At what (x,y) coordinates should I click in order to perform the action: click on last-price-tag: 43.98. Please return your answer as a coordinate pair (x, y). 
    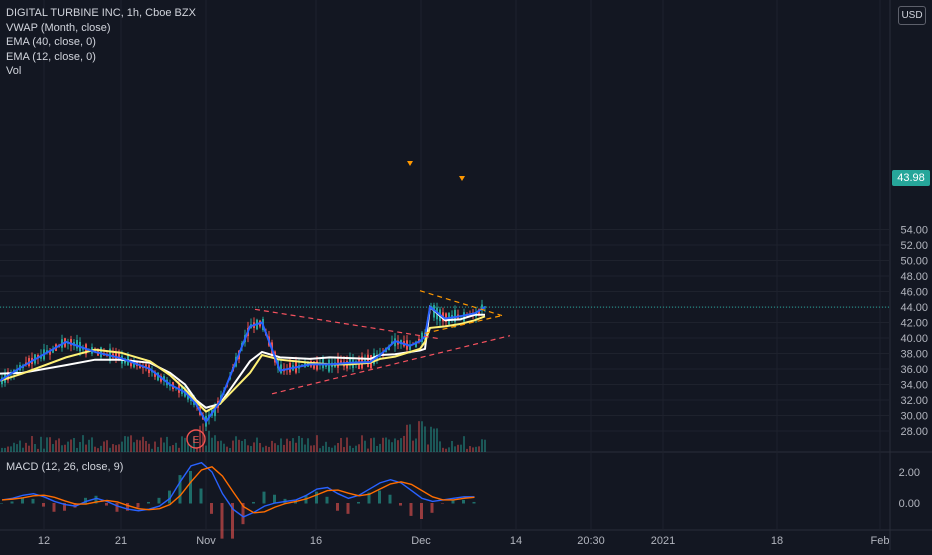
    Looking at the image, I should click on (911, 178).